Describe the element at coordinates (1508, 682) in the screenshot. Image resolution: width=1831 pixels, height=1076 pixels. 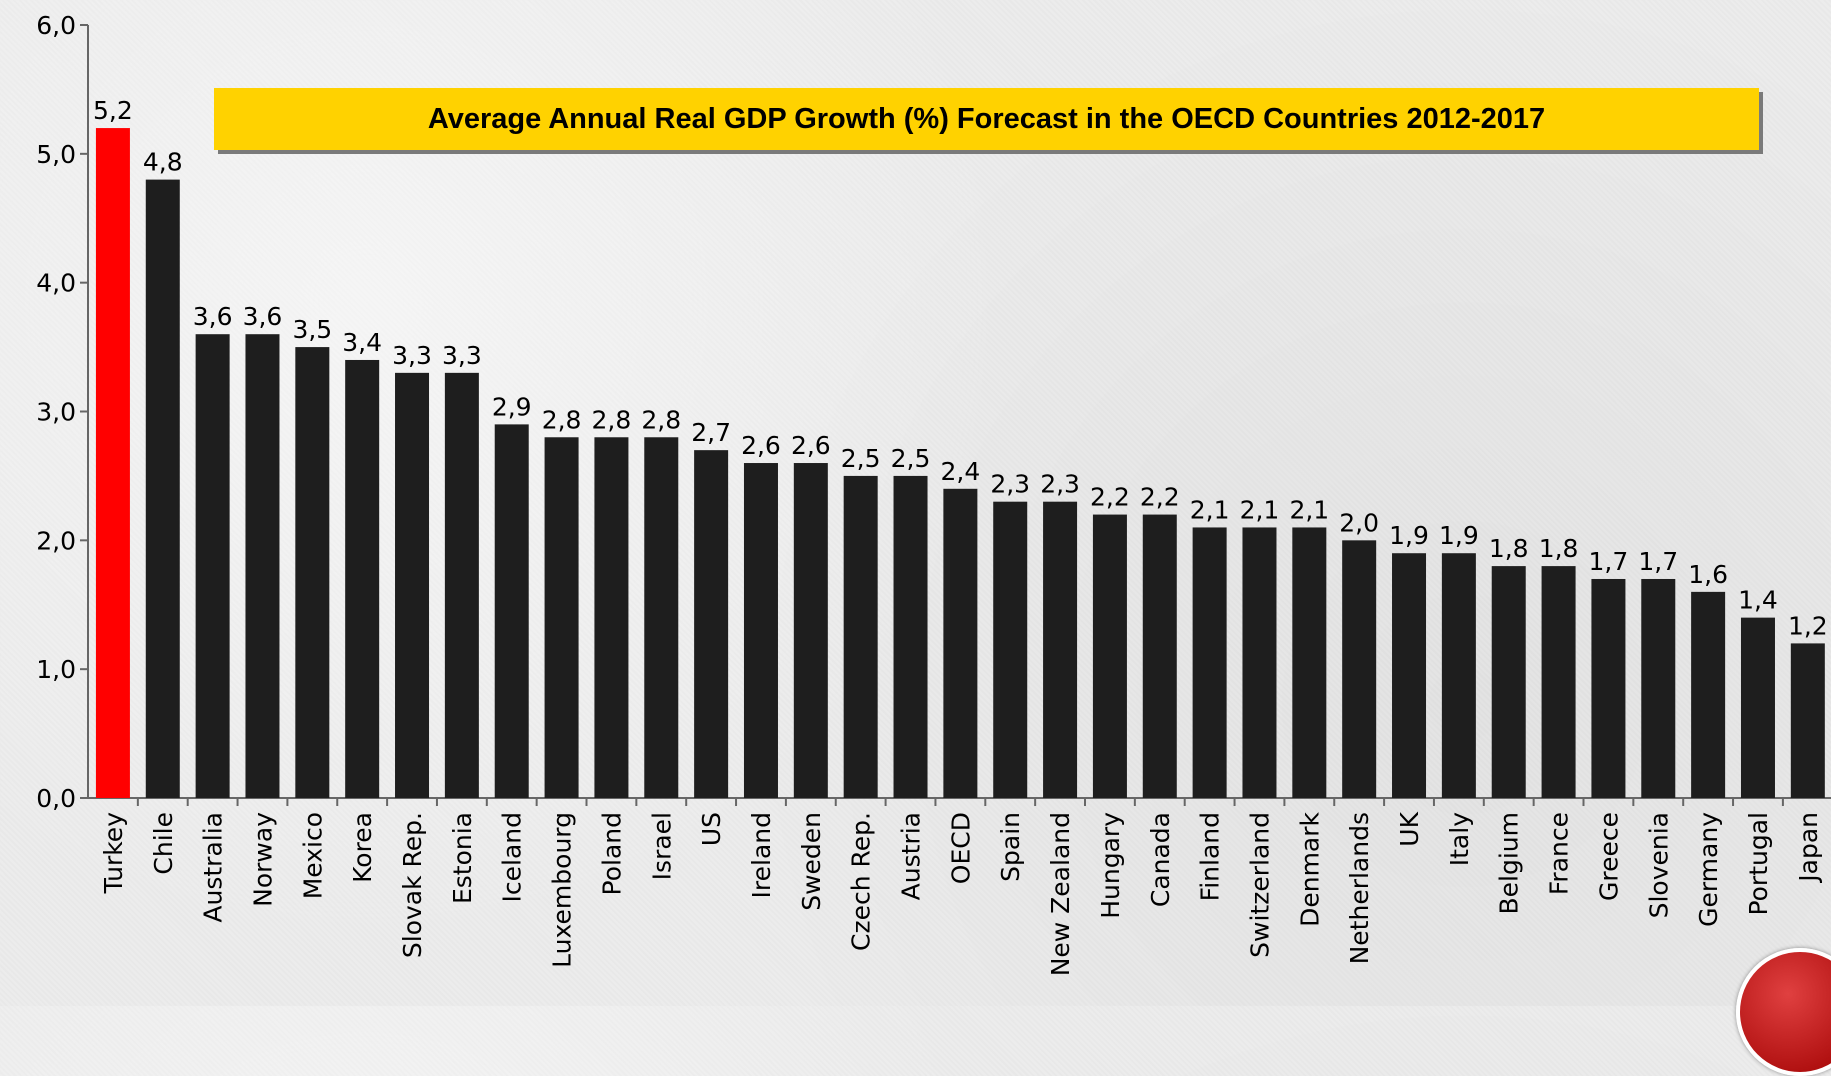
I see `bar-belgium` at that location.